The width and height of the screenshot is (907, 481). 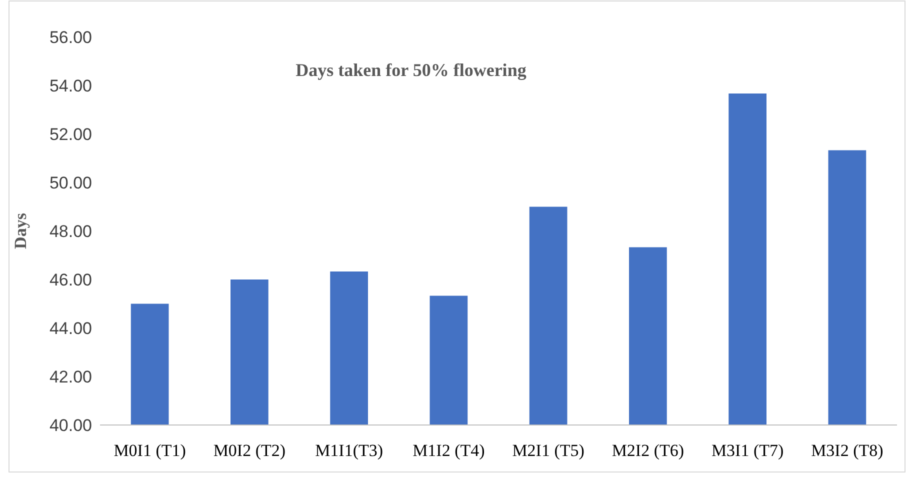 I want to click on y-tick-label: 40.00, so click(x=70, y=425).